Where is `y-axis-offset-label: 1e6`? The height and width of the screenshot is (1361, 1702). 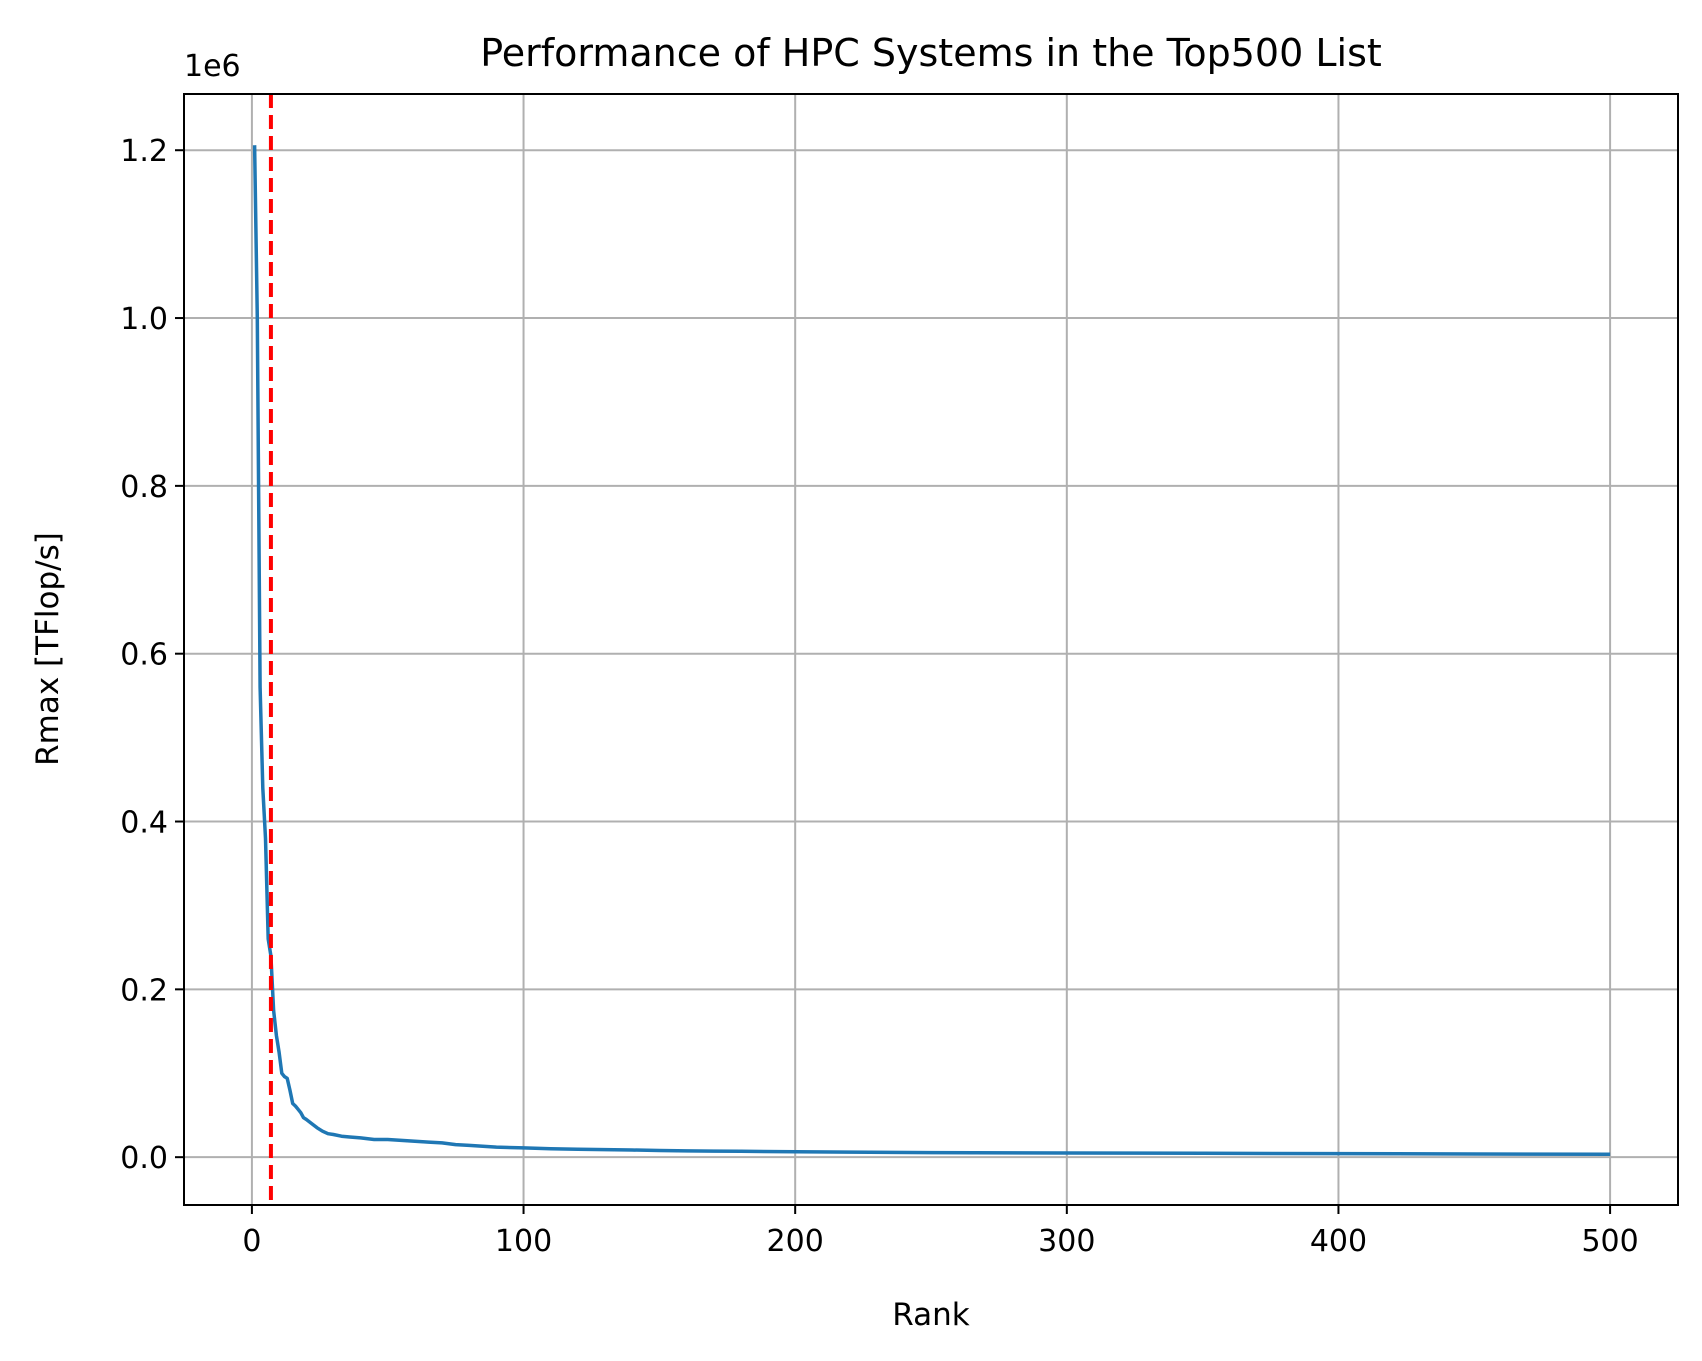 y-axis-offset-label: 1e6 is located at coordinates (212, 66).